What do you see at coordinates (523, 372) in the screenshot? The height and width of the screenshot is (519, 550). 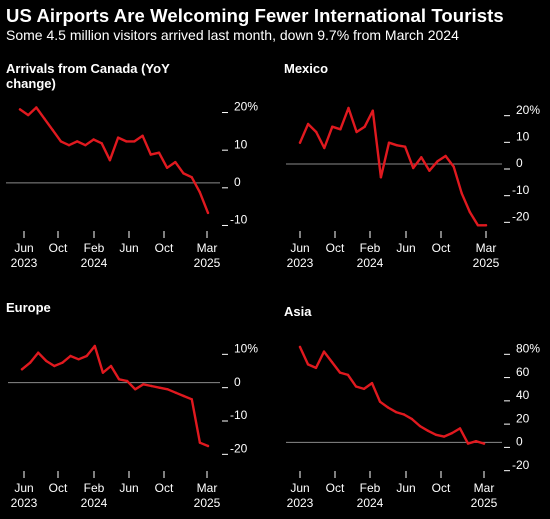 I see `y-tick-label: 60` at bounding box center [523, 372].